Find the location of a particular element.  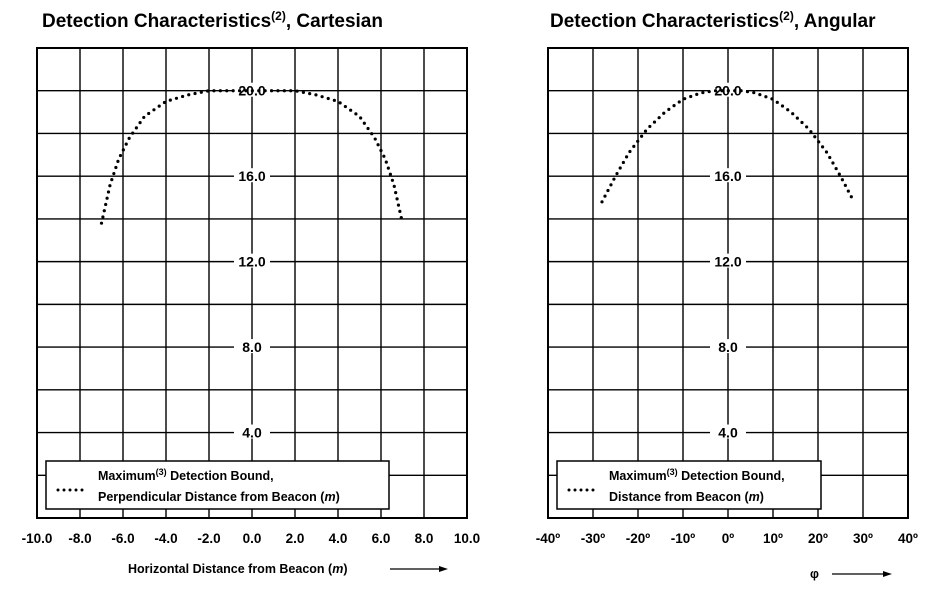

x-tick-label: -30º is located at coordinates (593, 538).